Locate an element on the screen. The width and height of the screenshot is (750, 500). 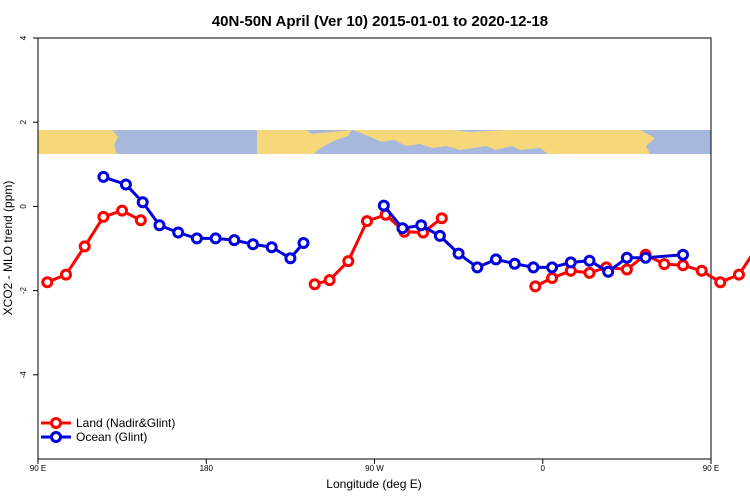
legend-label-ocean: Ocean (Glint) is located at coordinates (111, 437).